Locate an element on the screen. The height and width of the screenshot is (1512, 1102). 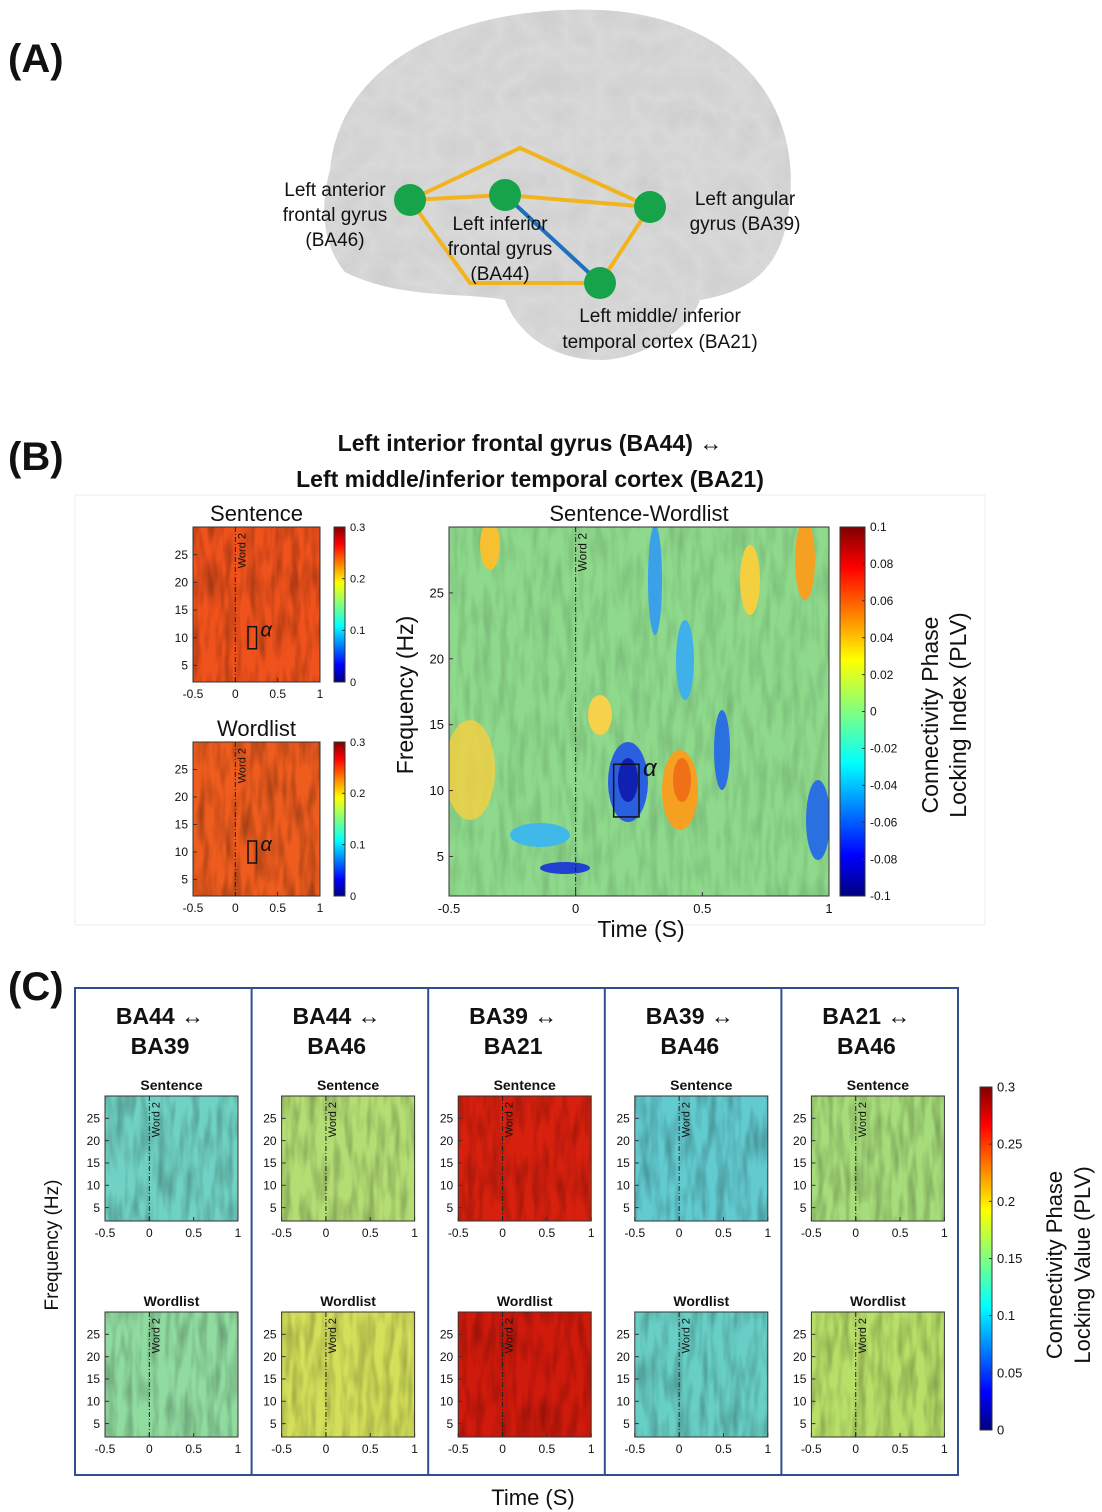
colorbar-tick-label: 0.1 is located at coordinates (357, 631).